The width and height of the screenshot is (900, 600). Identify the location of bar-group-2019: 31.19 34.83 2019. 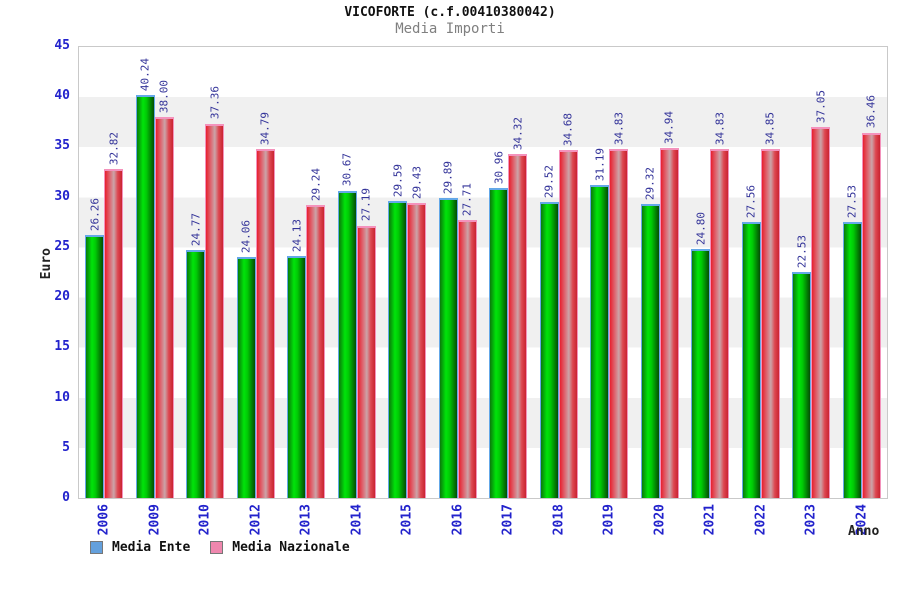
(609, 291).